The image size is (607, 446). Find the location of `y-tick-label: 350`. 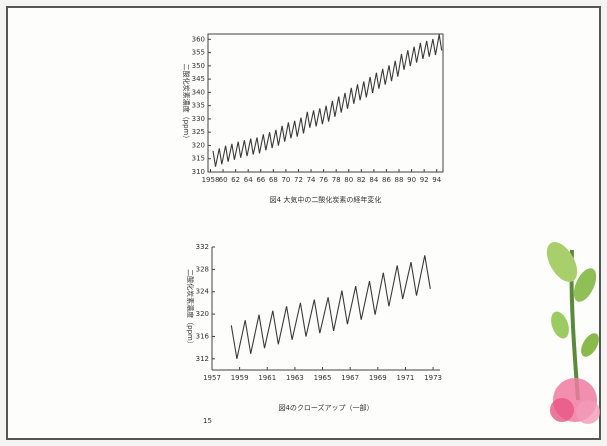

y-tick-label: 350 is located at coordinates (198, 66).